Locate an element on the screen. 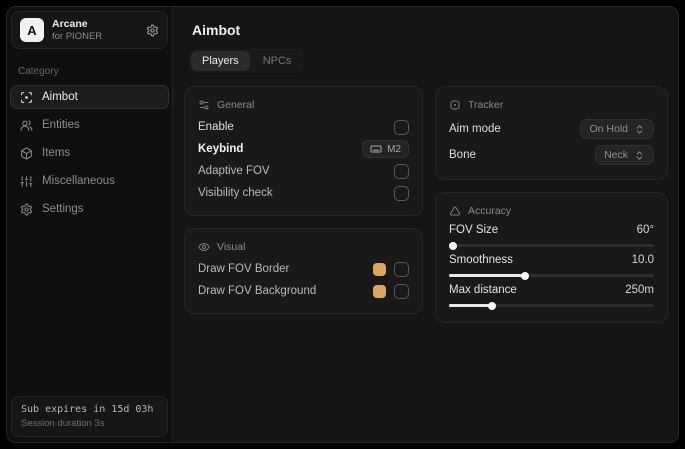 Image resolution: width=685 pixels, height=449 pixels. setting-label: Enable is located at coordinates (216, 127).